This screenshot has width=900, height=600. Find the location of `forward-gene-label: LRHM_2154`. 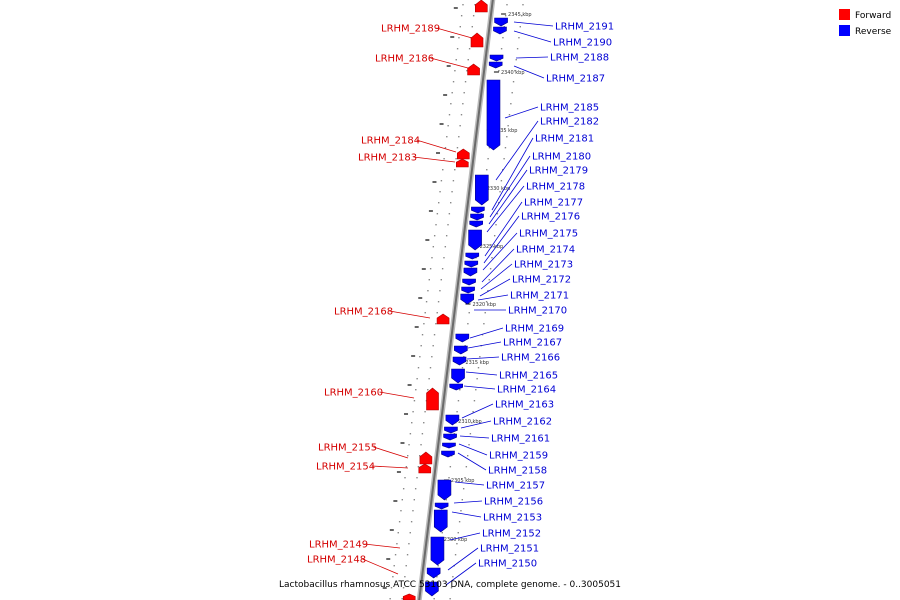

forward-gene-label: LRHM_2154 is located at coordinates (345, 467).